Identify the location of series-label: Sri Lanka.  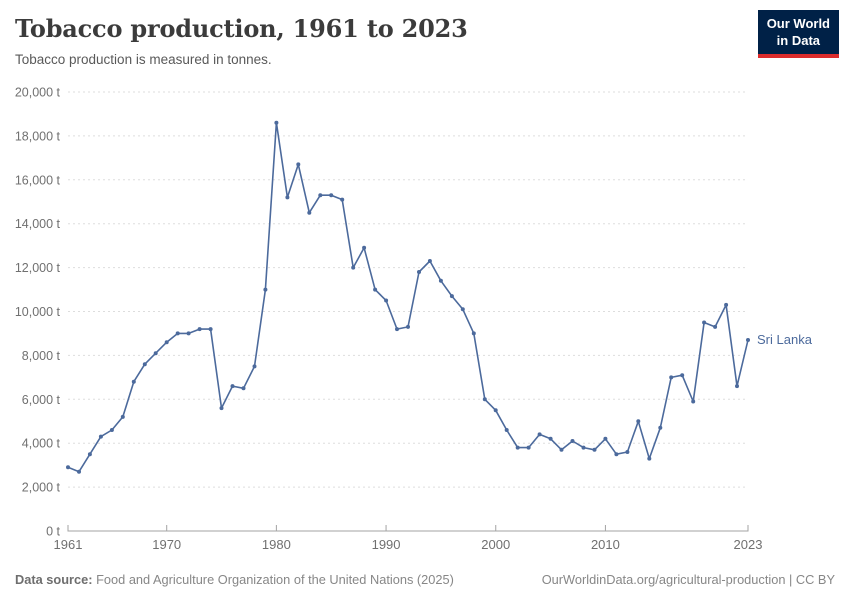
(785, 339).